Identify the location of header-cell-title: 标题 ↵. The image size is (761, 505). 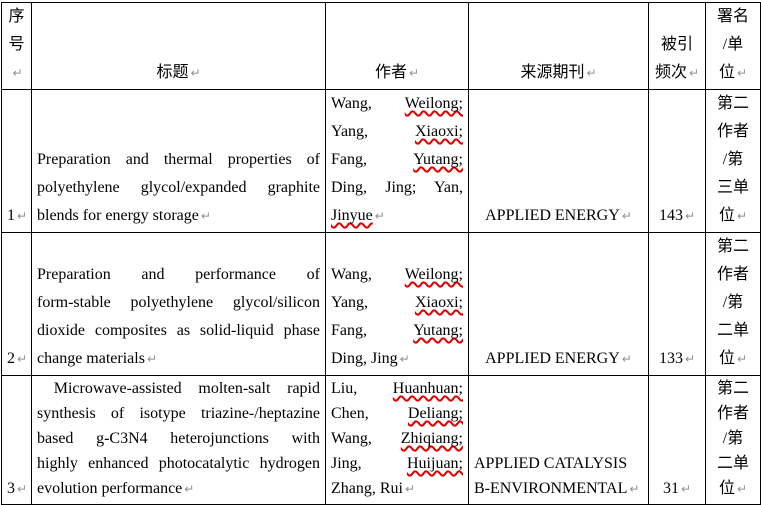
(178, 46).